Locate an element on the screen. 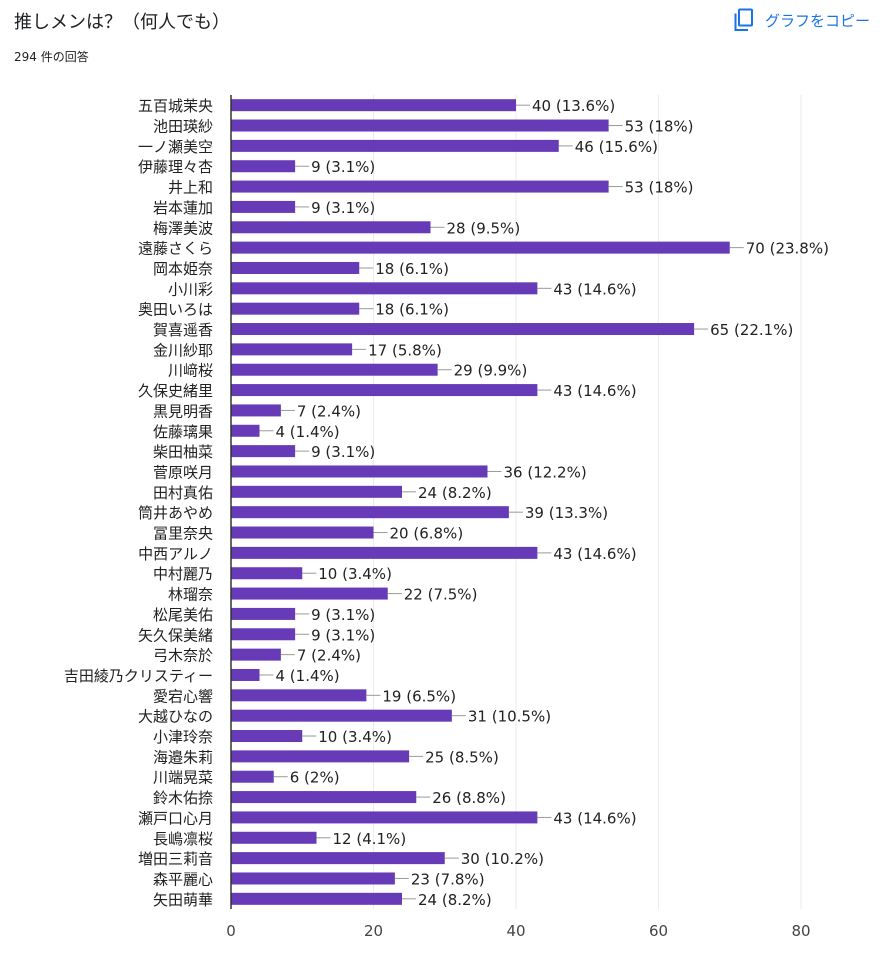 This screenshot has width=884, height=969. copy-chart-button: グラフをコピー is located at coordinates (801, 20).